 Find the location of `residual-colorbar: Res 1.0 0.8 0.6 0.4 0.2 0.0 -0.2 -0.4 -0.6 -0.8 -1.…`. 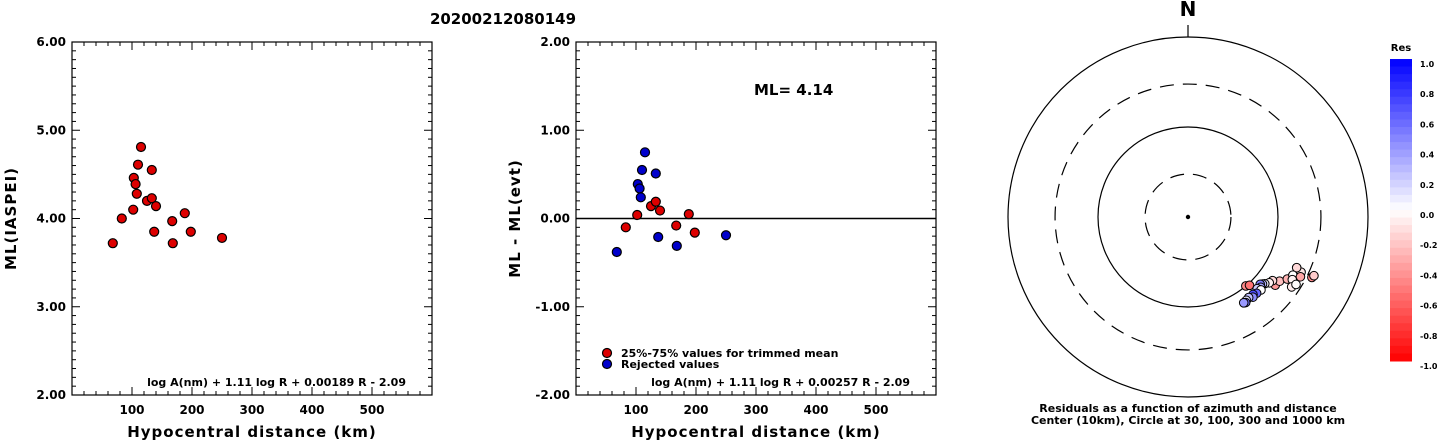

residual-colorbar: Res 1.0 0.8 0.6 0.4 0.2 0.0 -0.2 -0.4 -0.6 -0.8 -1.… is located at coordinates (1413, 207).